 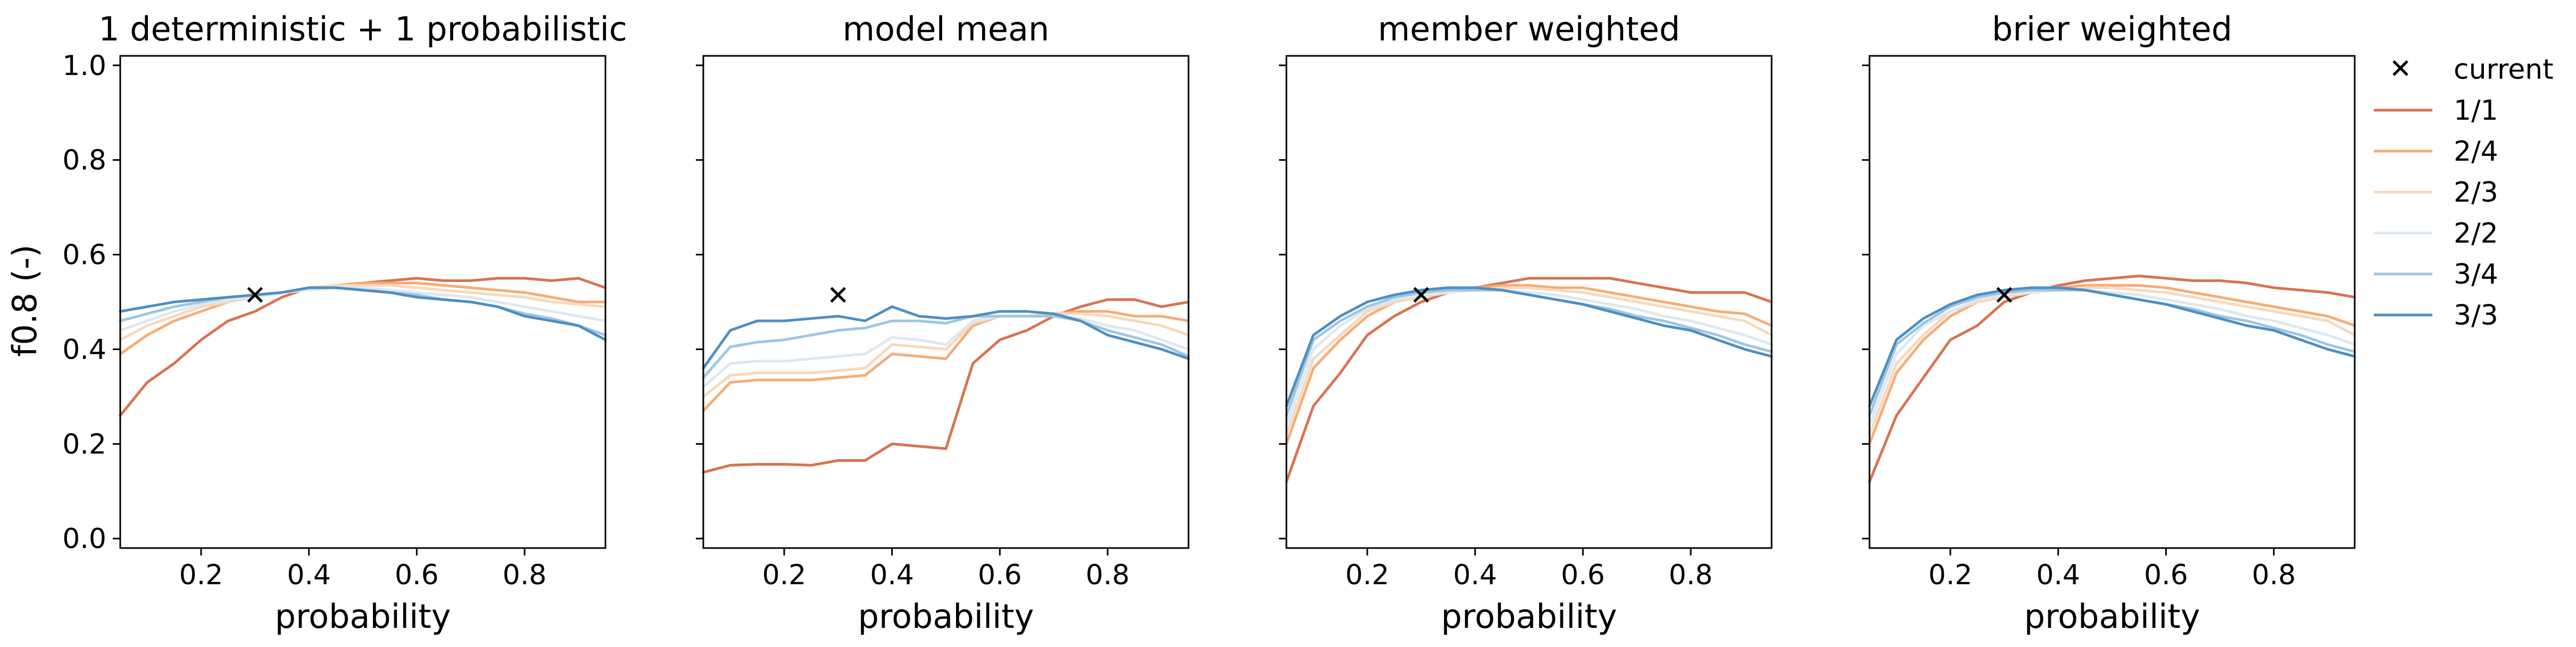 What do you see at coordinates (2112, 29) in the screenshot?
I see `chart-title: brier weighted` at bounding box center [2112, 29].